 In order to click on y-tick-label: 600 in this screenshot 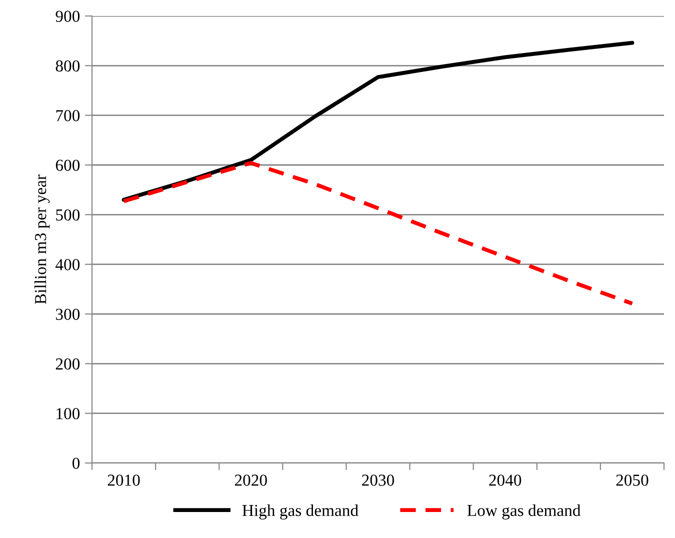, I will do `click(68, 165)`.